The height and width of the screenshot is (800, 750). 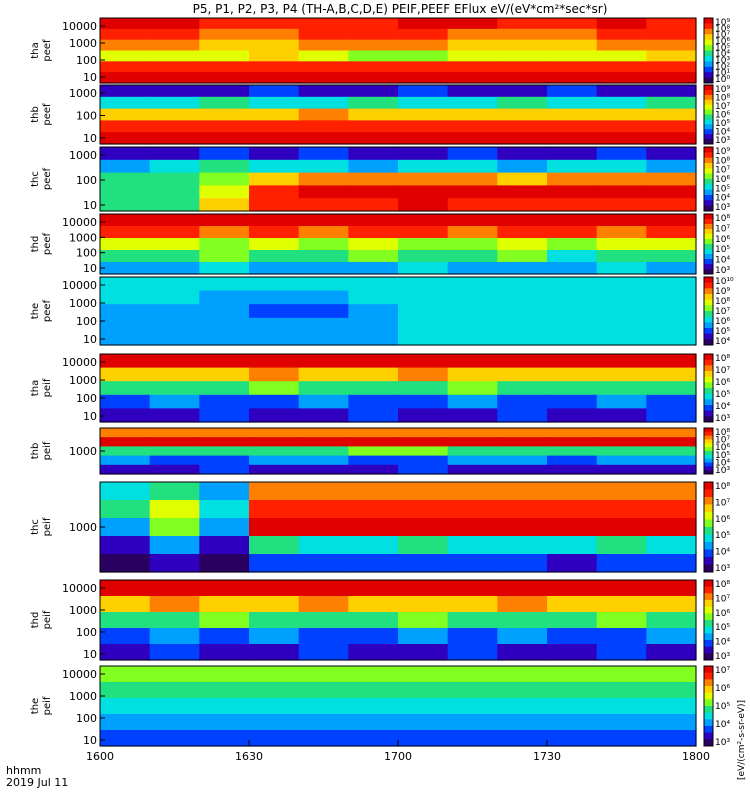 What do you see at coordinates (90, 339) in the screenshot?
I see `y-tick-label: 10` at bounding box center [90, 339].